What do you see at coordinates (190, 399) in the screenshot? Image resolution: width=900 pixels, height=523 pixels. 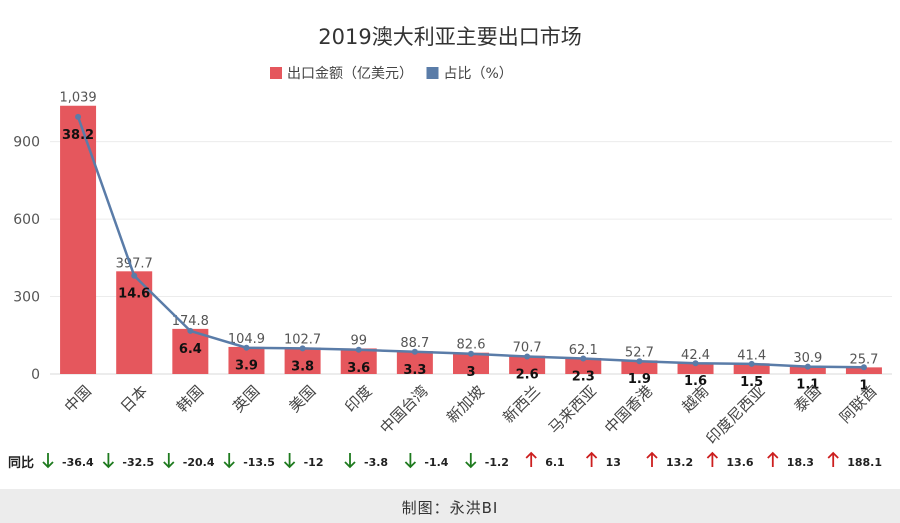 I see `x-tick-label: 韩国` at bounding box center [190, 399].